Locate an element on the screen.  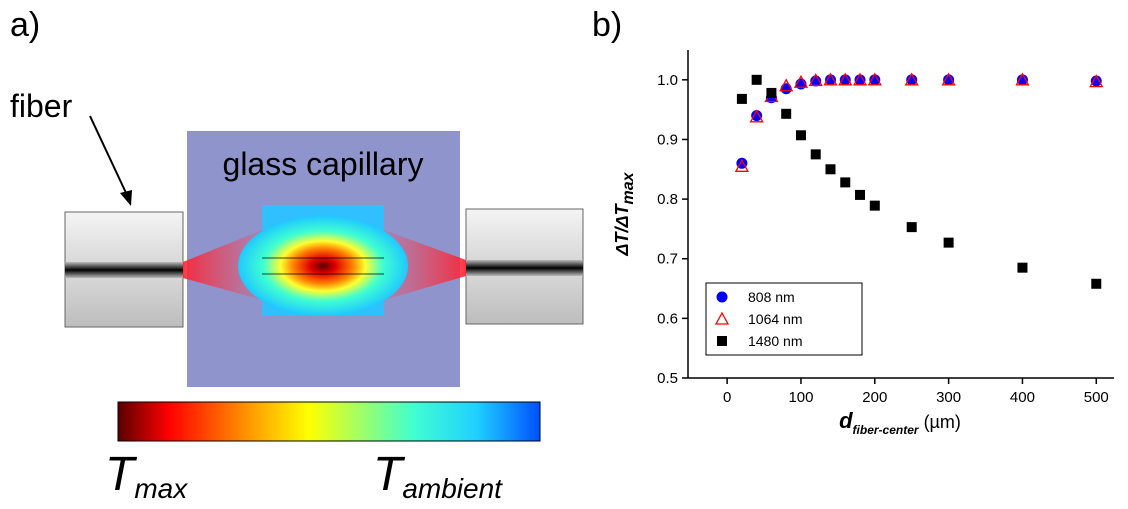
legend-box is located at coordinates (784, 319).